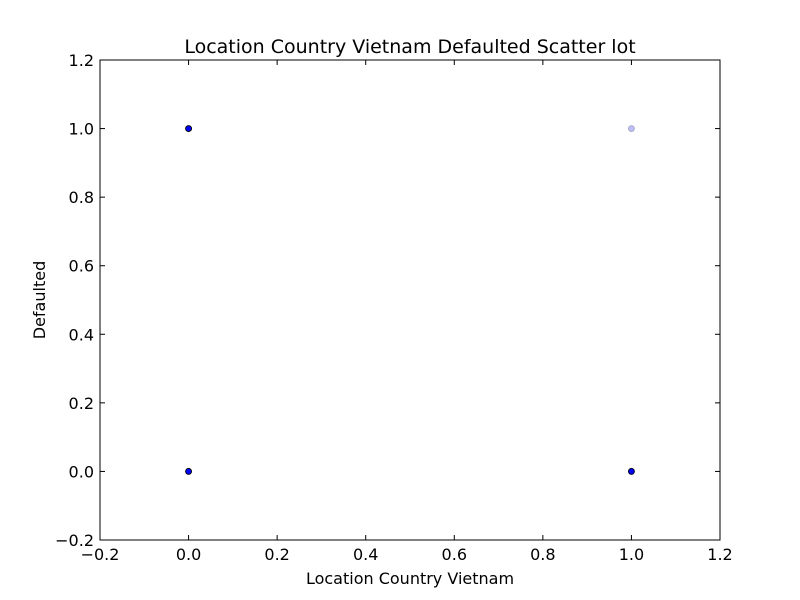  What do you see at coordinates (276, 554) in the screenshot?
I see `x-tick-label: 0.2` at bounding box center [276, 554].